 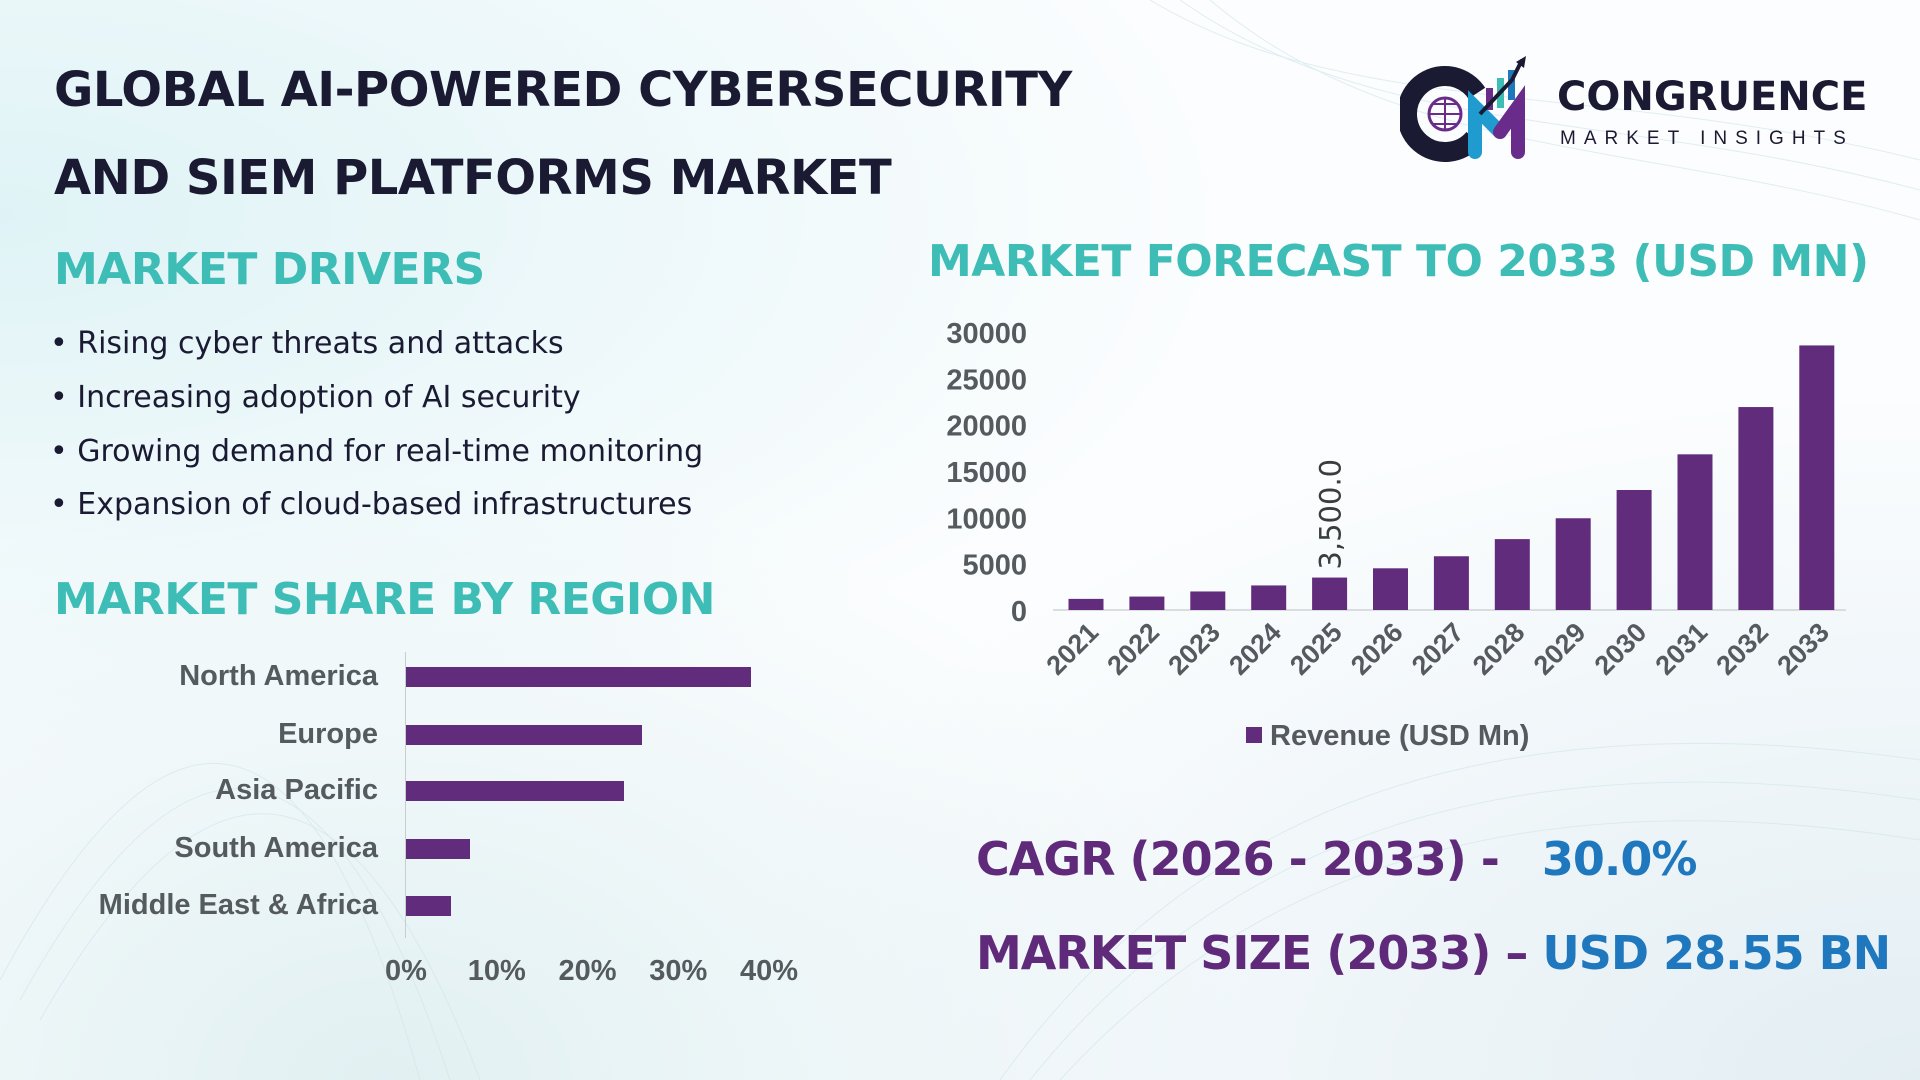 What do you see at coordinates (986, 334) in the screenshot?
I see `forecast-y-tick: 30000` at bounding box center [986, 334].